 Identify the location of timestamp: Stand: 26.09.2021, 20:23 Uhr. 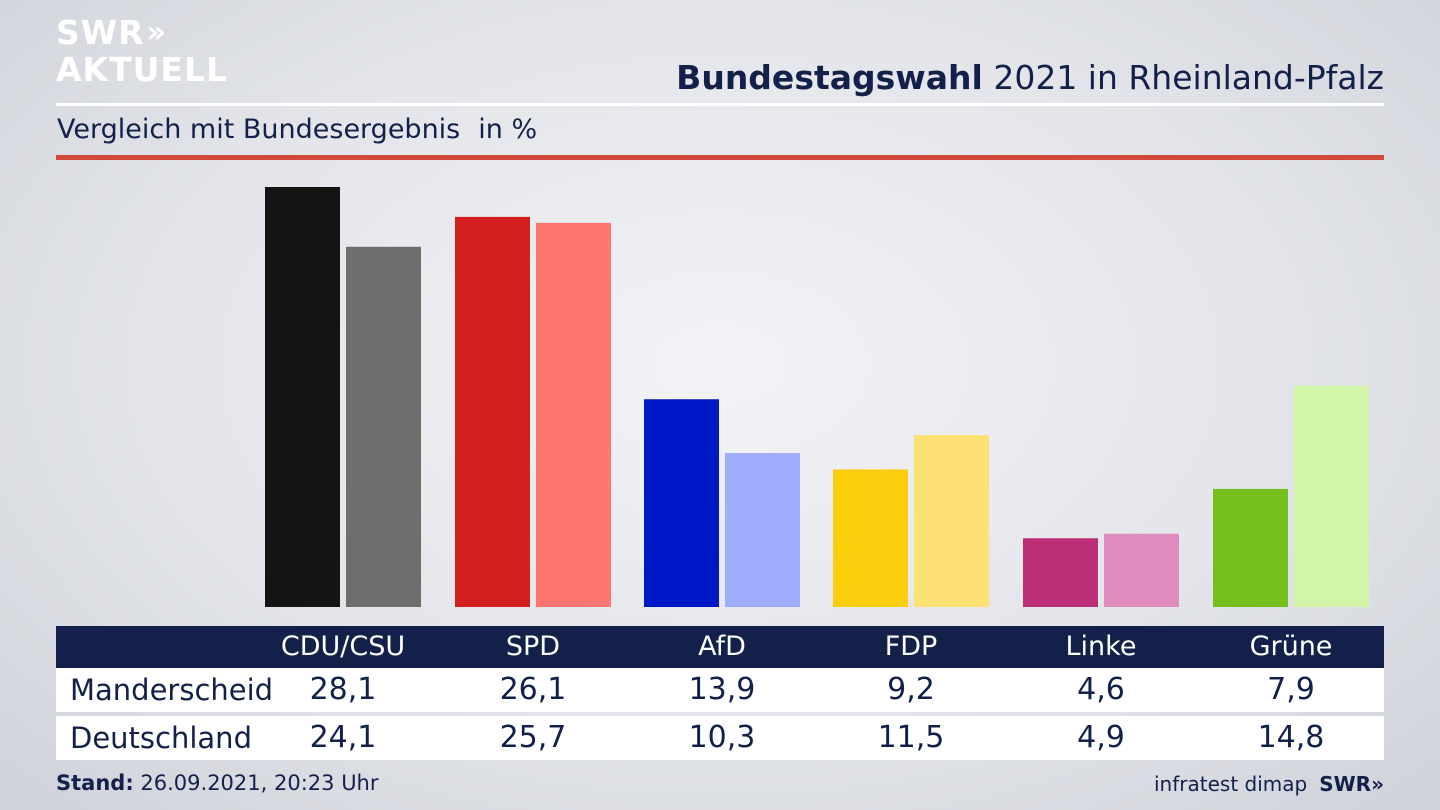
(217, 783).